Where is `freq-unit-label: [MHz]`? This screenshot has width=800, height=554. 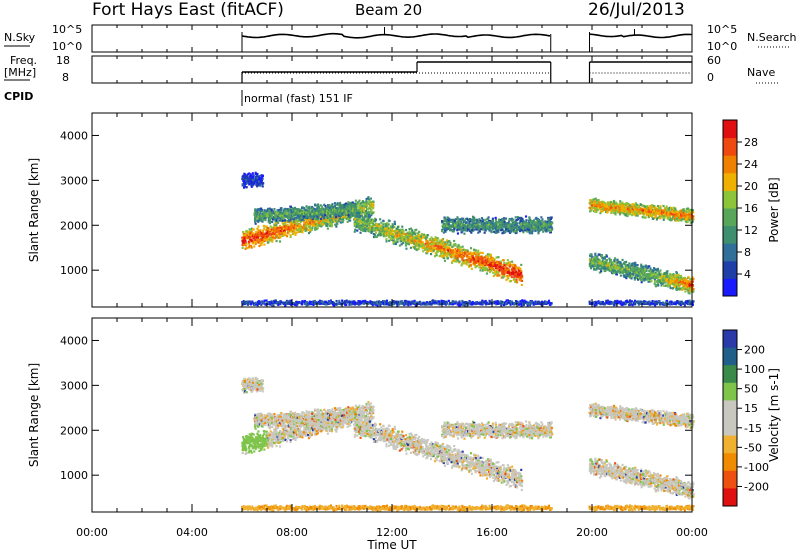
freq-unit-label: [MHz] is located at coordinates (20, 72).